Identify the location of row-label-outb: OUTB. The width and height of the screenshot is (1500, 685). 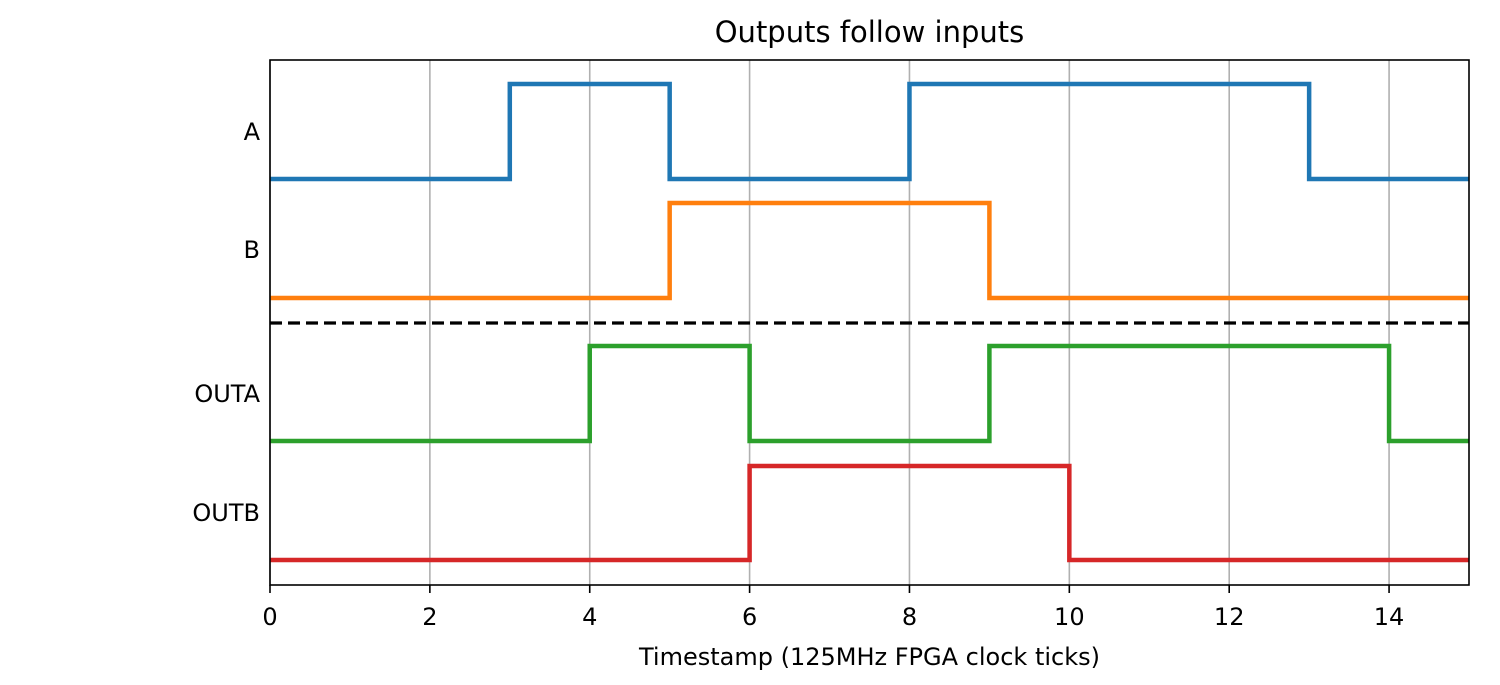
(226, 513).